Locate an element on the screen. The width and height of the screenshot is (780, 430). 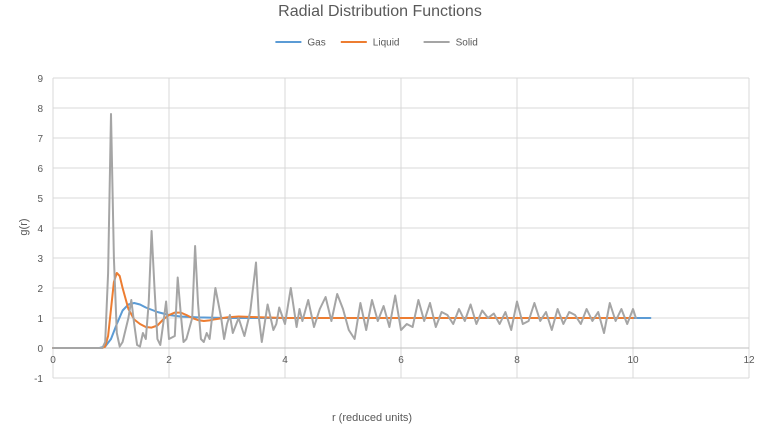
legend-label-gas: Gas is located at coordinates (316, 43).